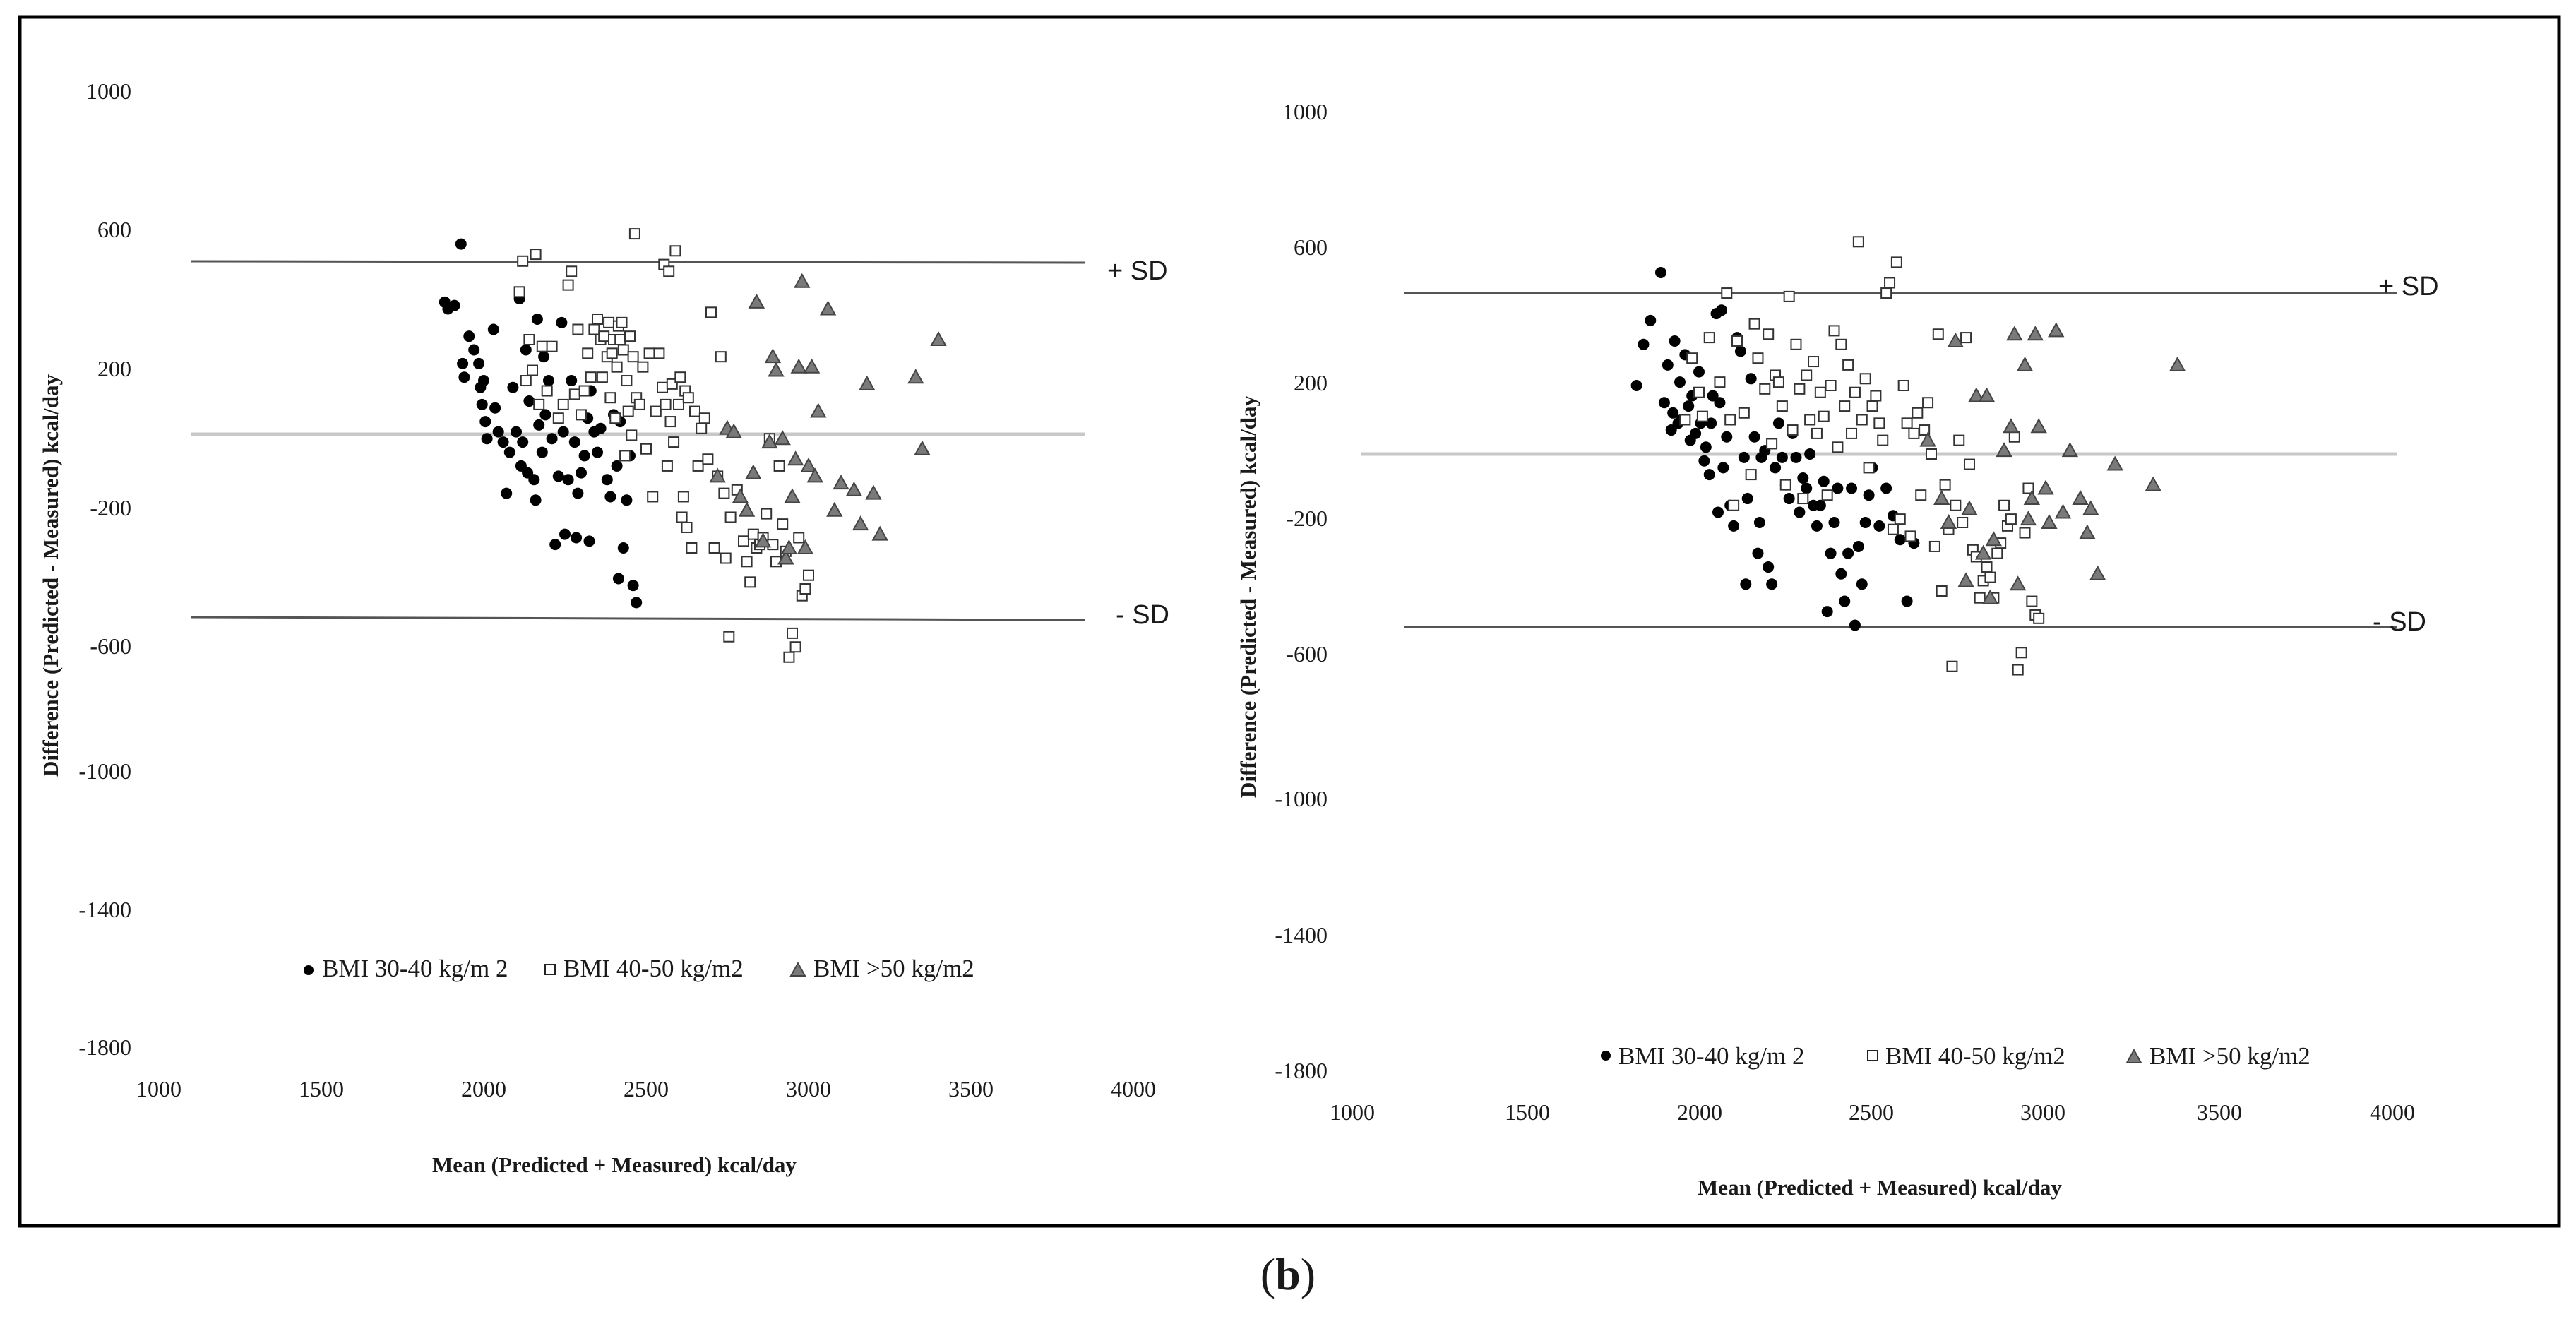 Image resolution: width=2576 pixels, height=1319 pixels. Describe the element at coordinates (158, 1089) in the screenshot. I see `left-x-tick-label: 1000` at that location.